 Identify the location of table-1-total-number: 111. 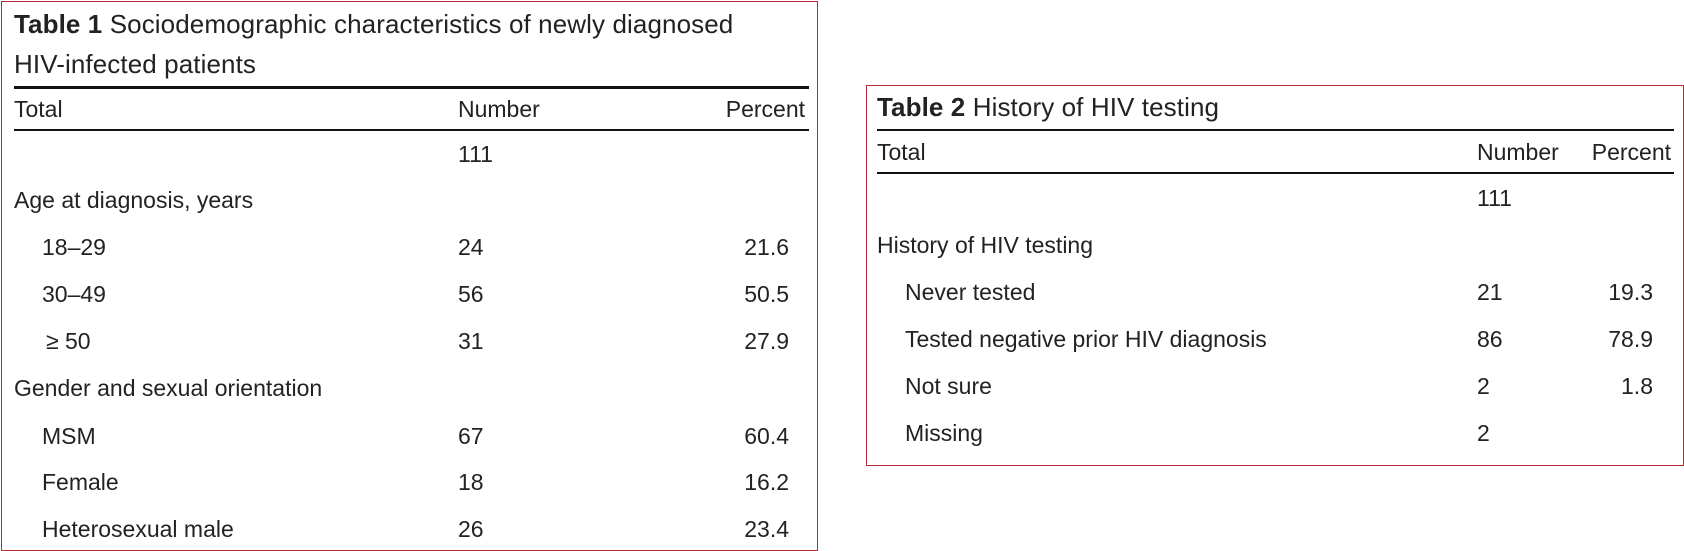
(475, 154).